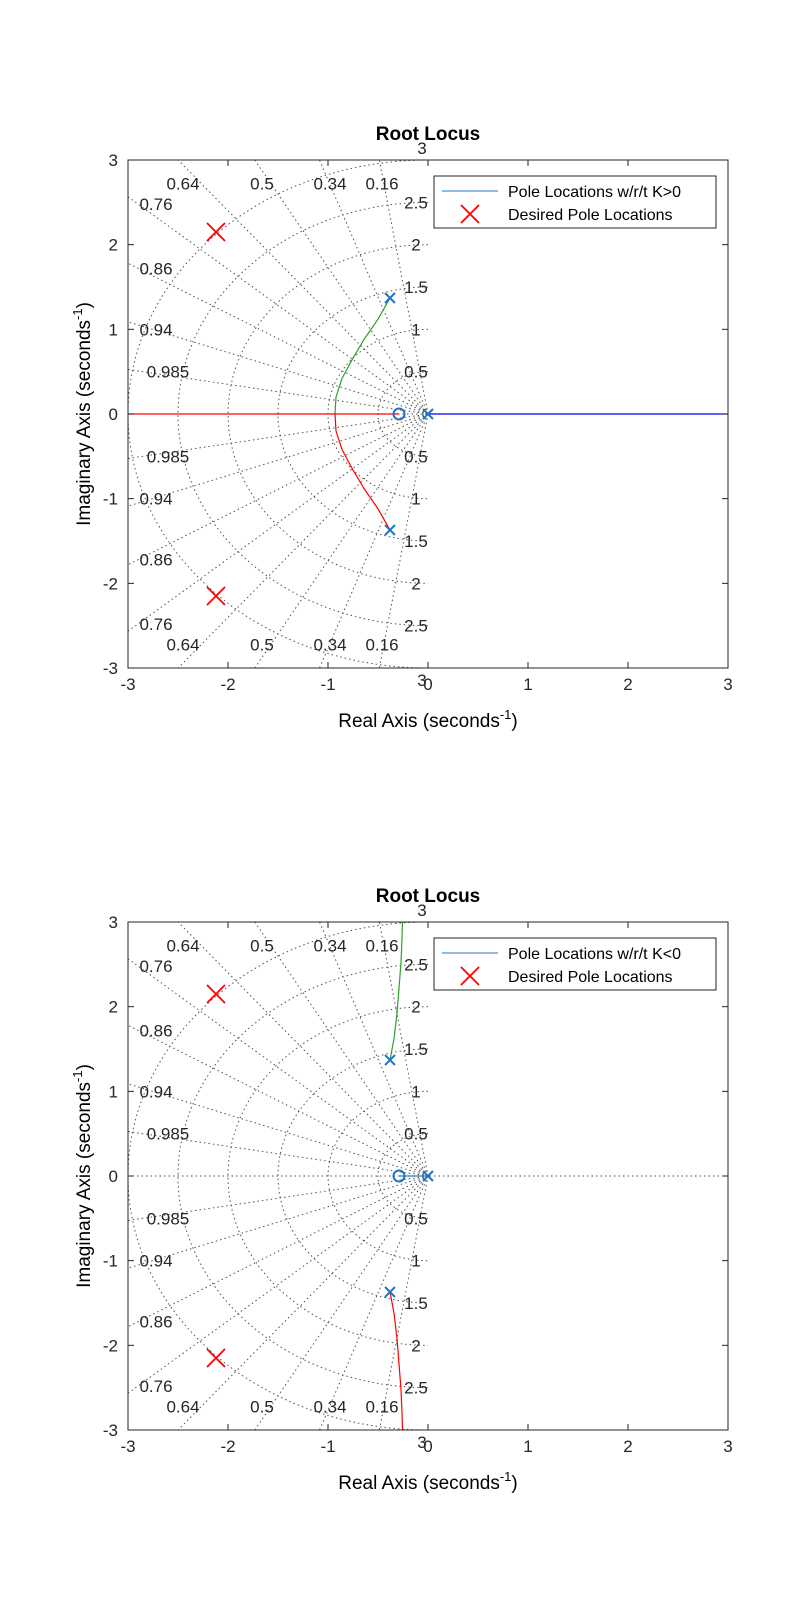  Describe the element at coordinates (627, 684) in the screenshot. I see `x-tick-label: 2` at that location.